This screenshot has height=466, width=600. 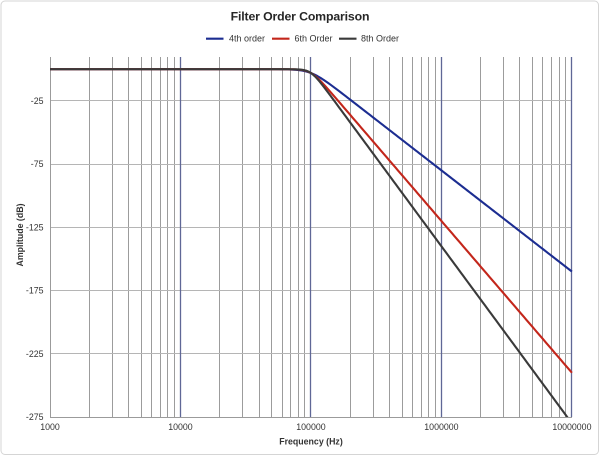 What do you see at coordinates (310, 427) in the screenshot?
I see `svg-text: 100000` at bounding box center [310, 427].